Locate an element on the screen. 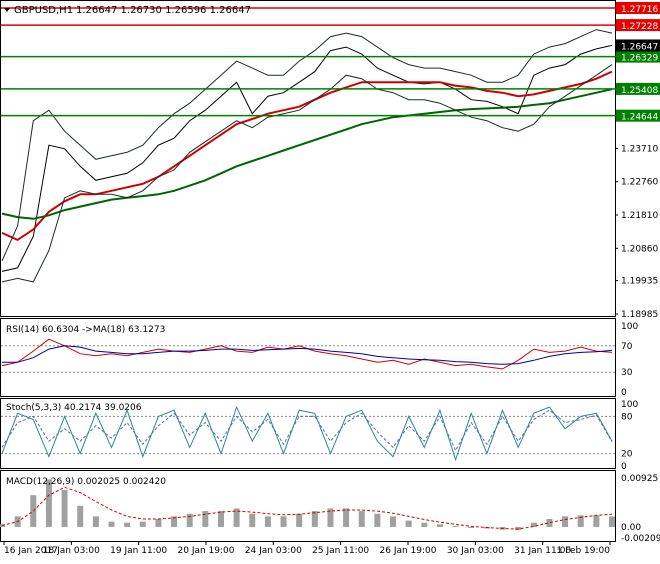 This screenshot has height=564, width=660. series-rsi-ma is located at coordinates (307, 355).